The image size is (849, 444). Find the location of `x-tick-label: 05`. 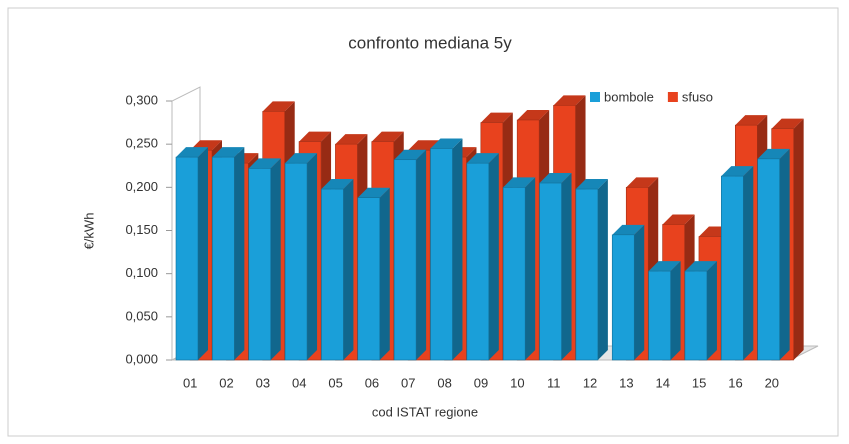

x-tick-label: 05 is located at coordinates (335, 382).